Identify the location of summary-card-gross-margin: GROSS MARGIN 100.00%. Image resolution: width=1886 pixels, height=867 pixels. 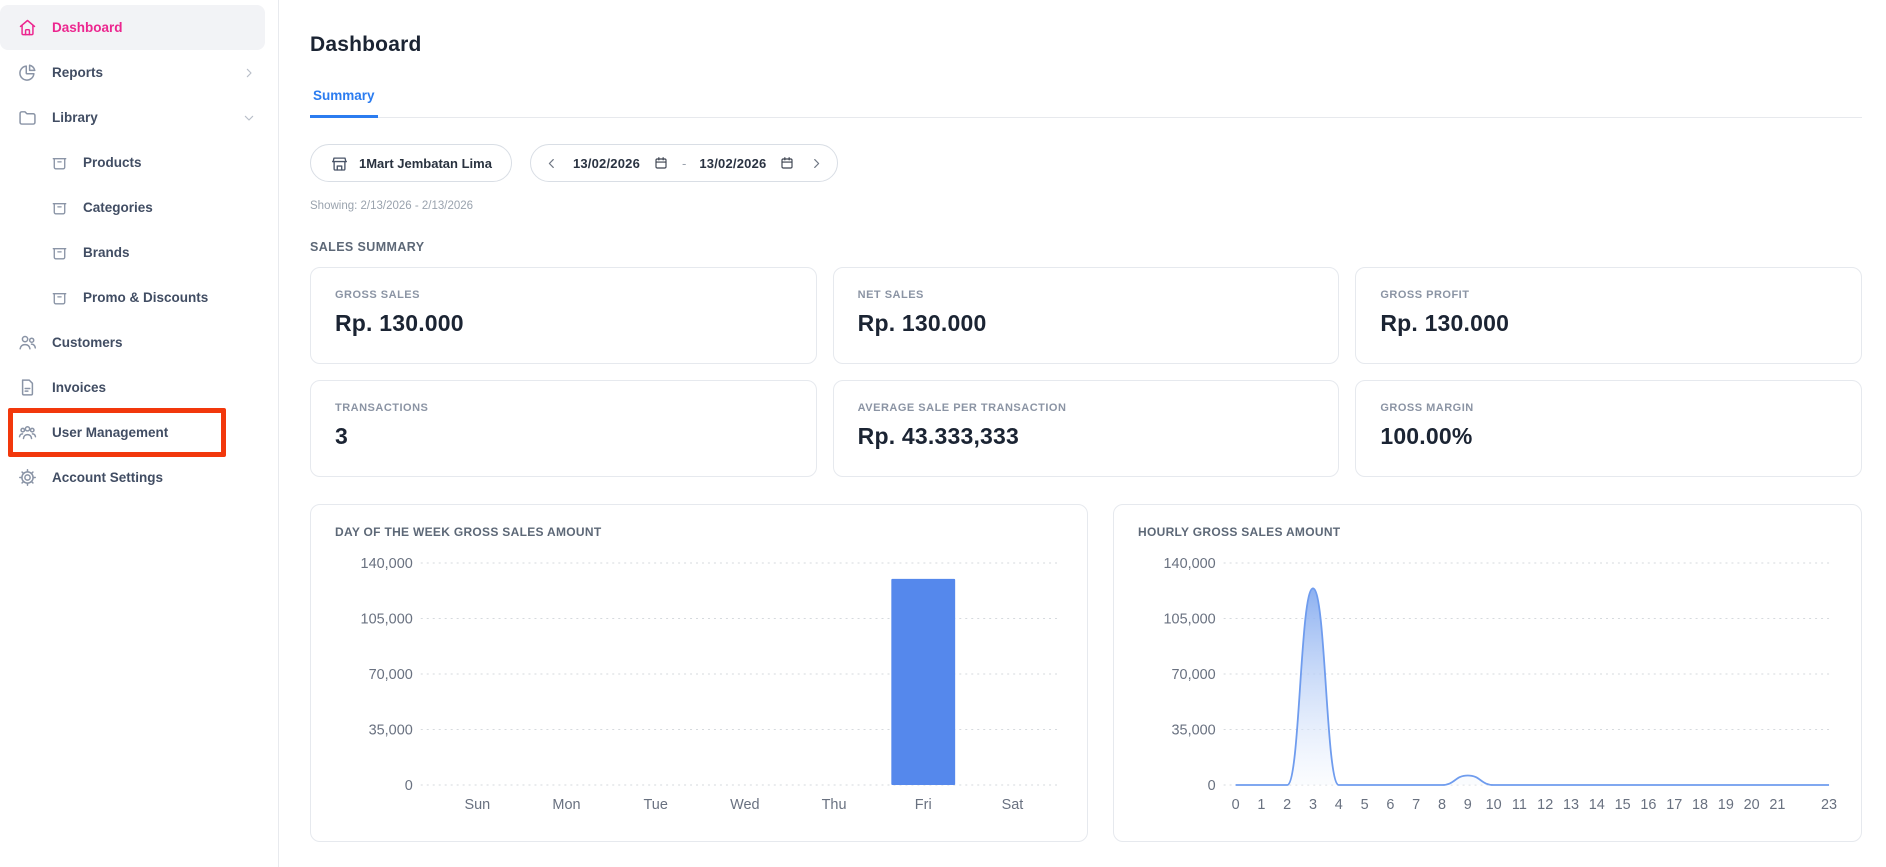
(1608, 428).